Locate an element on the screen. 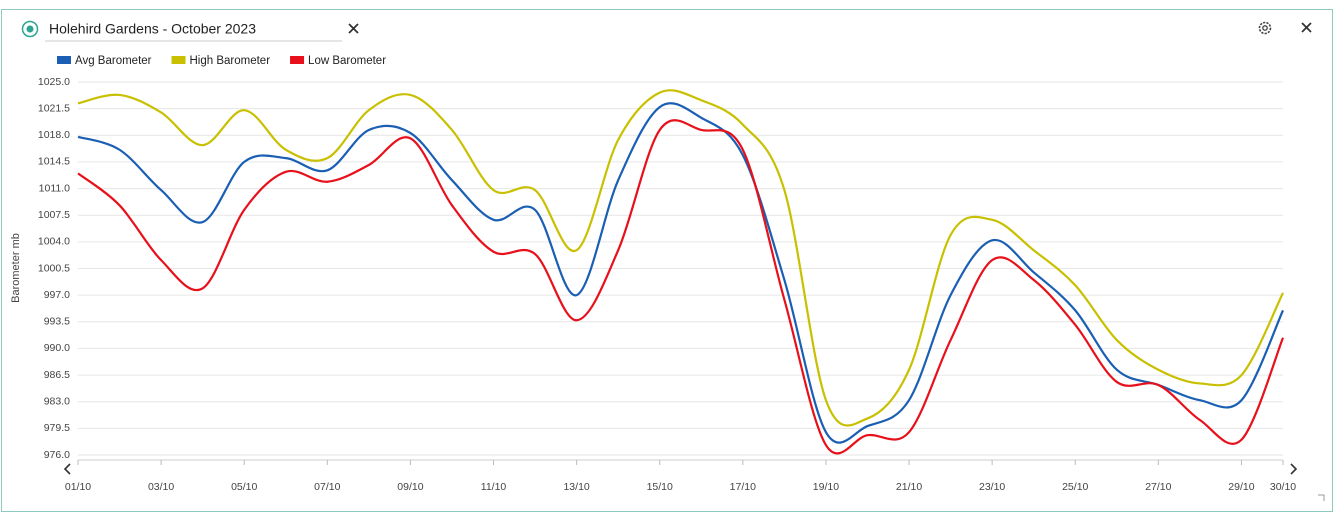  x-tick-label: 01/10 is located at coordinates (78, 487).